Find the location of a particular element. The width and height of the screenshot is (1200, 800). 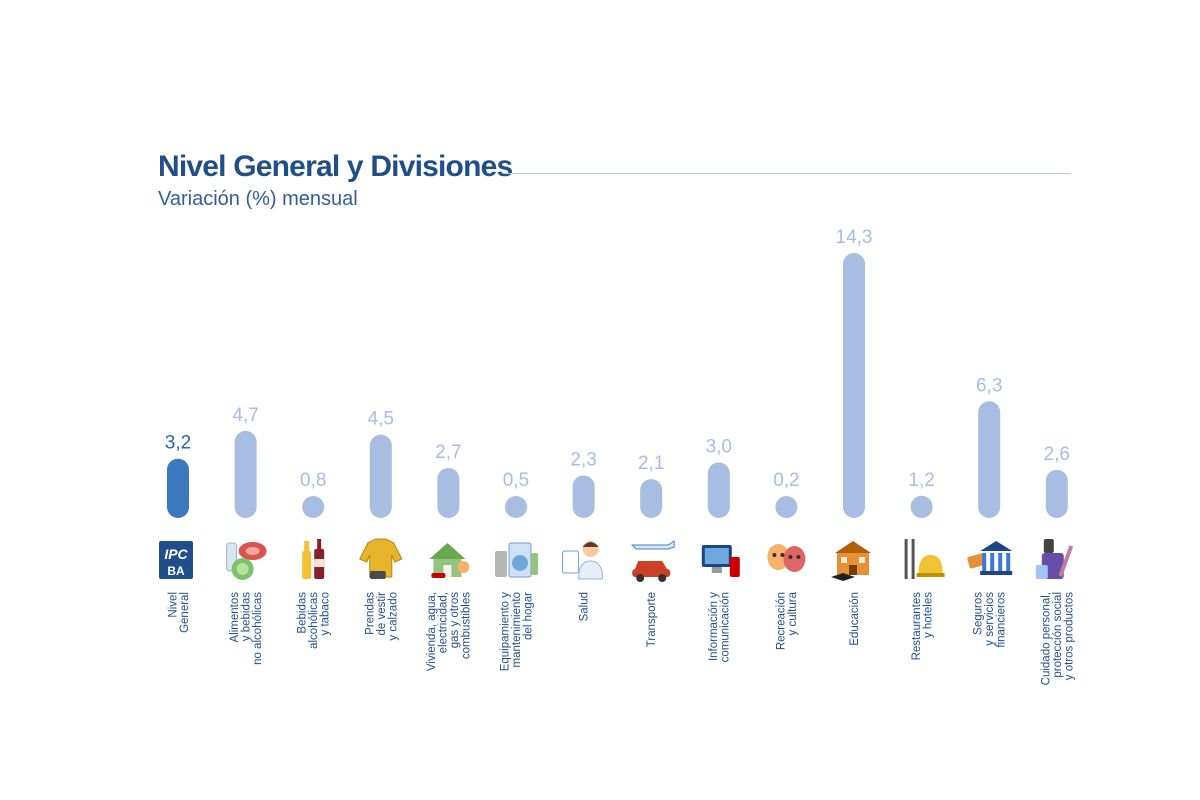

category-label: Bebidas alcohólicas y tabaco is located at coordinates (314, 620).